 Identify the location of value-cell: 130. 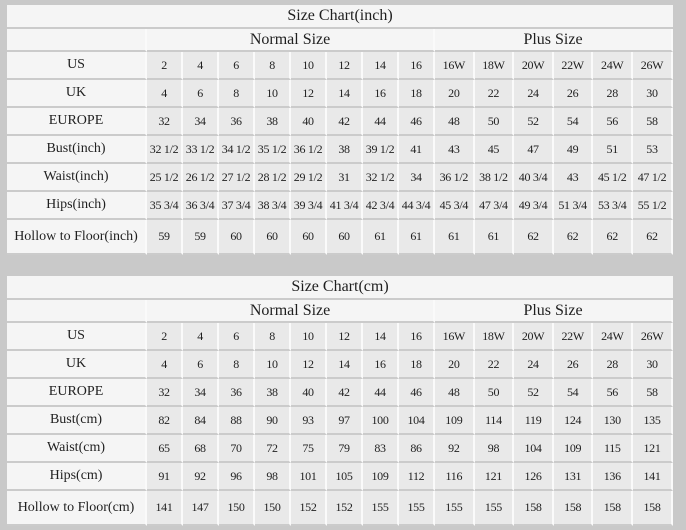
(613, 421).